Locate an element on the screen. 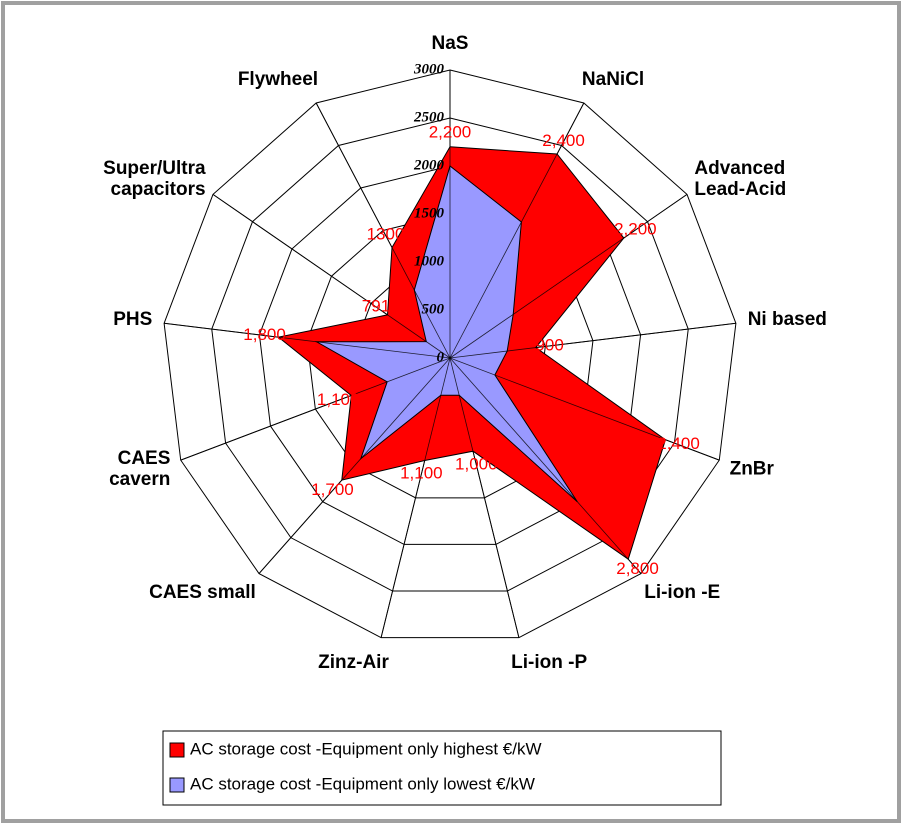 The height and width of the screenshot is (825, 903). r-tick-label: 500 is located at coordinates (433, 309).